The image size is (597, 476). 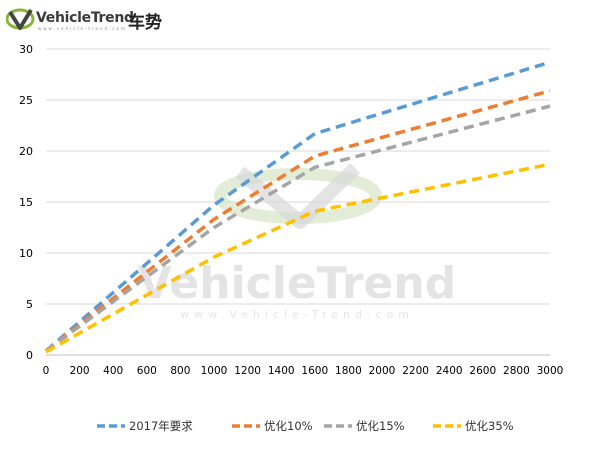 I want to click on x-tick-label: 200, so click(x=80, y=371).